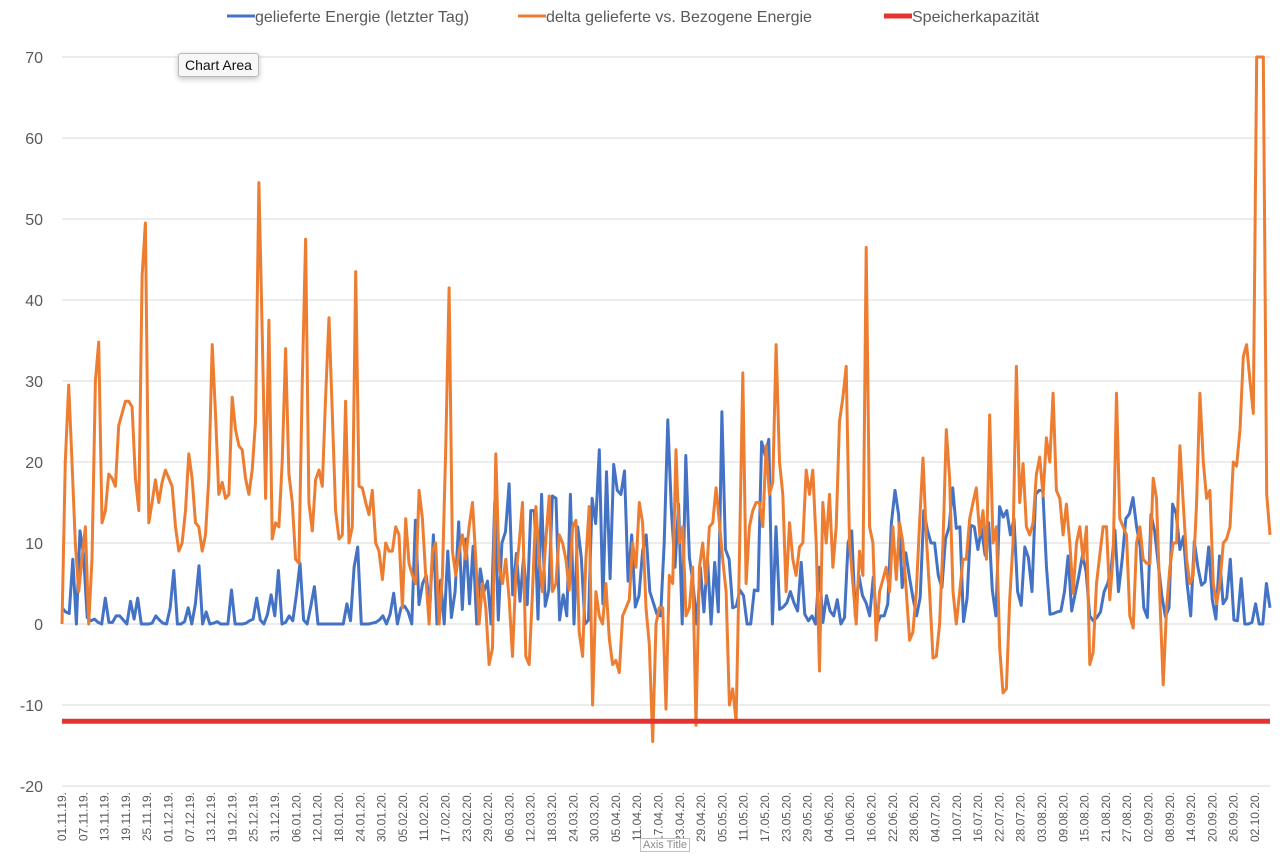  I want to click on legend-entry: Speicherkapazität, so click(976, 17).